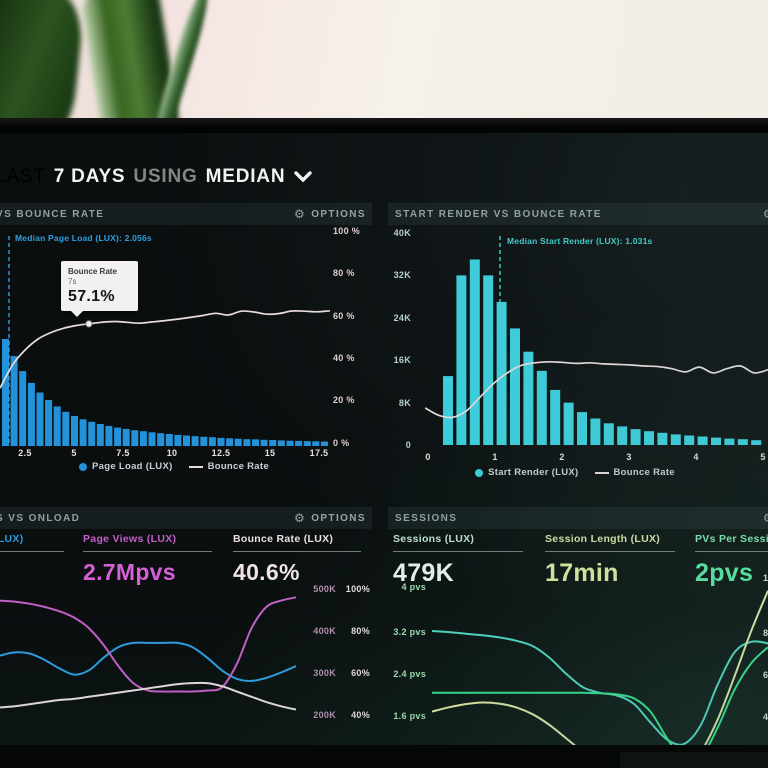 This screenshot has height=768, width=768. I want to click on metric-session-length: Session Length (LUX) 17min, so click(610, 560).